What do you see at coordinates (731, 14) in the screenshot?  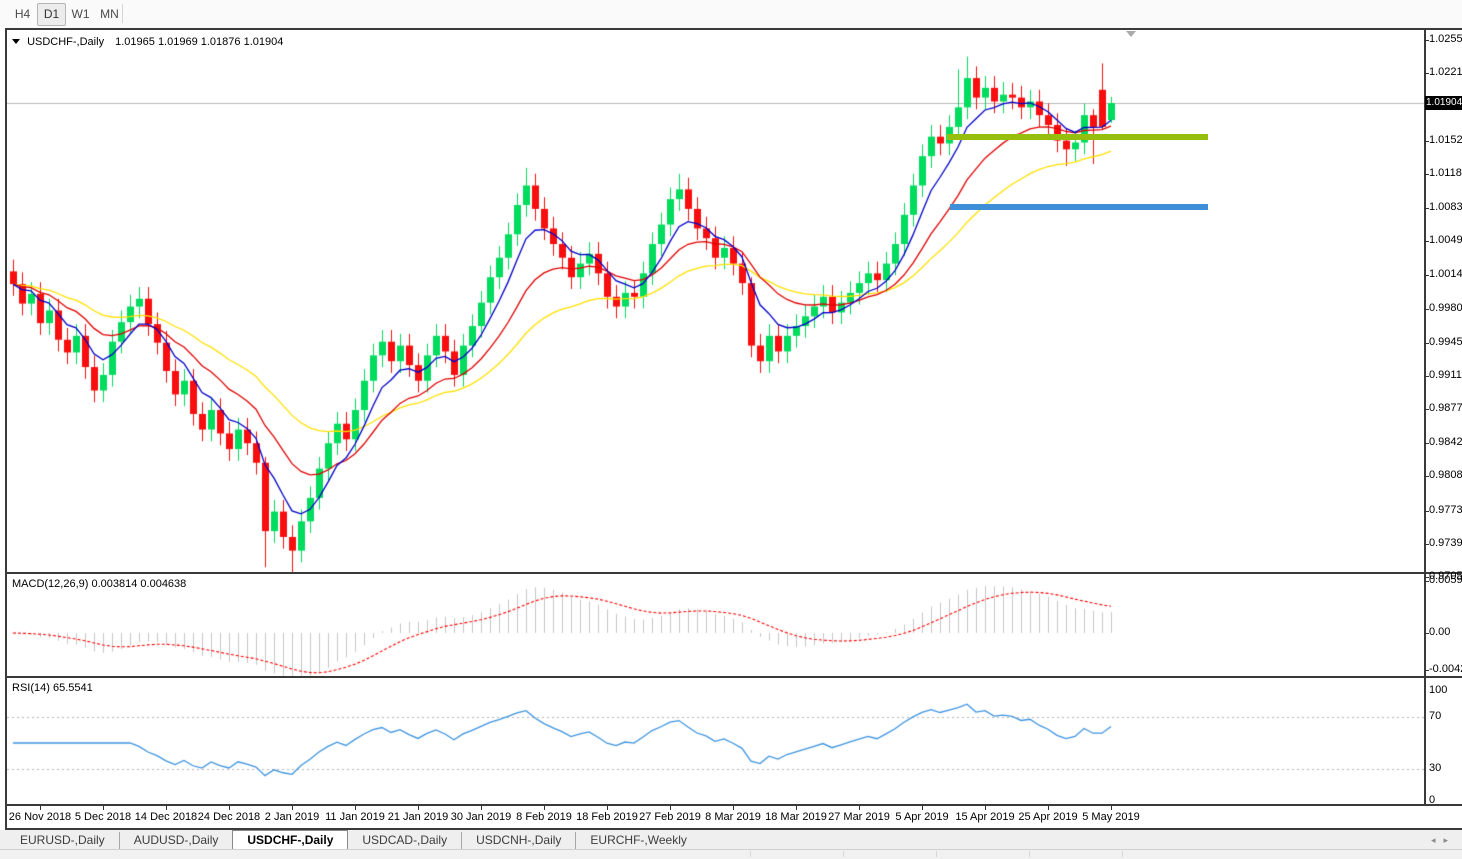 I see `timeframe-toolbar: H4 D1 W1 MN` at bounding box center [731, 14].